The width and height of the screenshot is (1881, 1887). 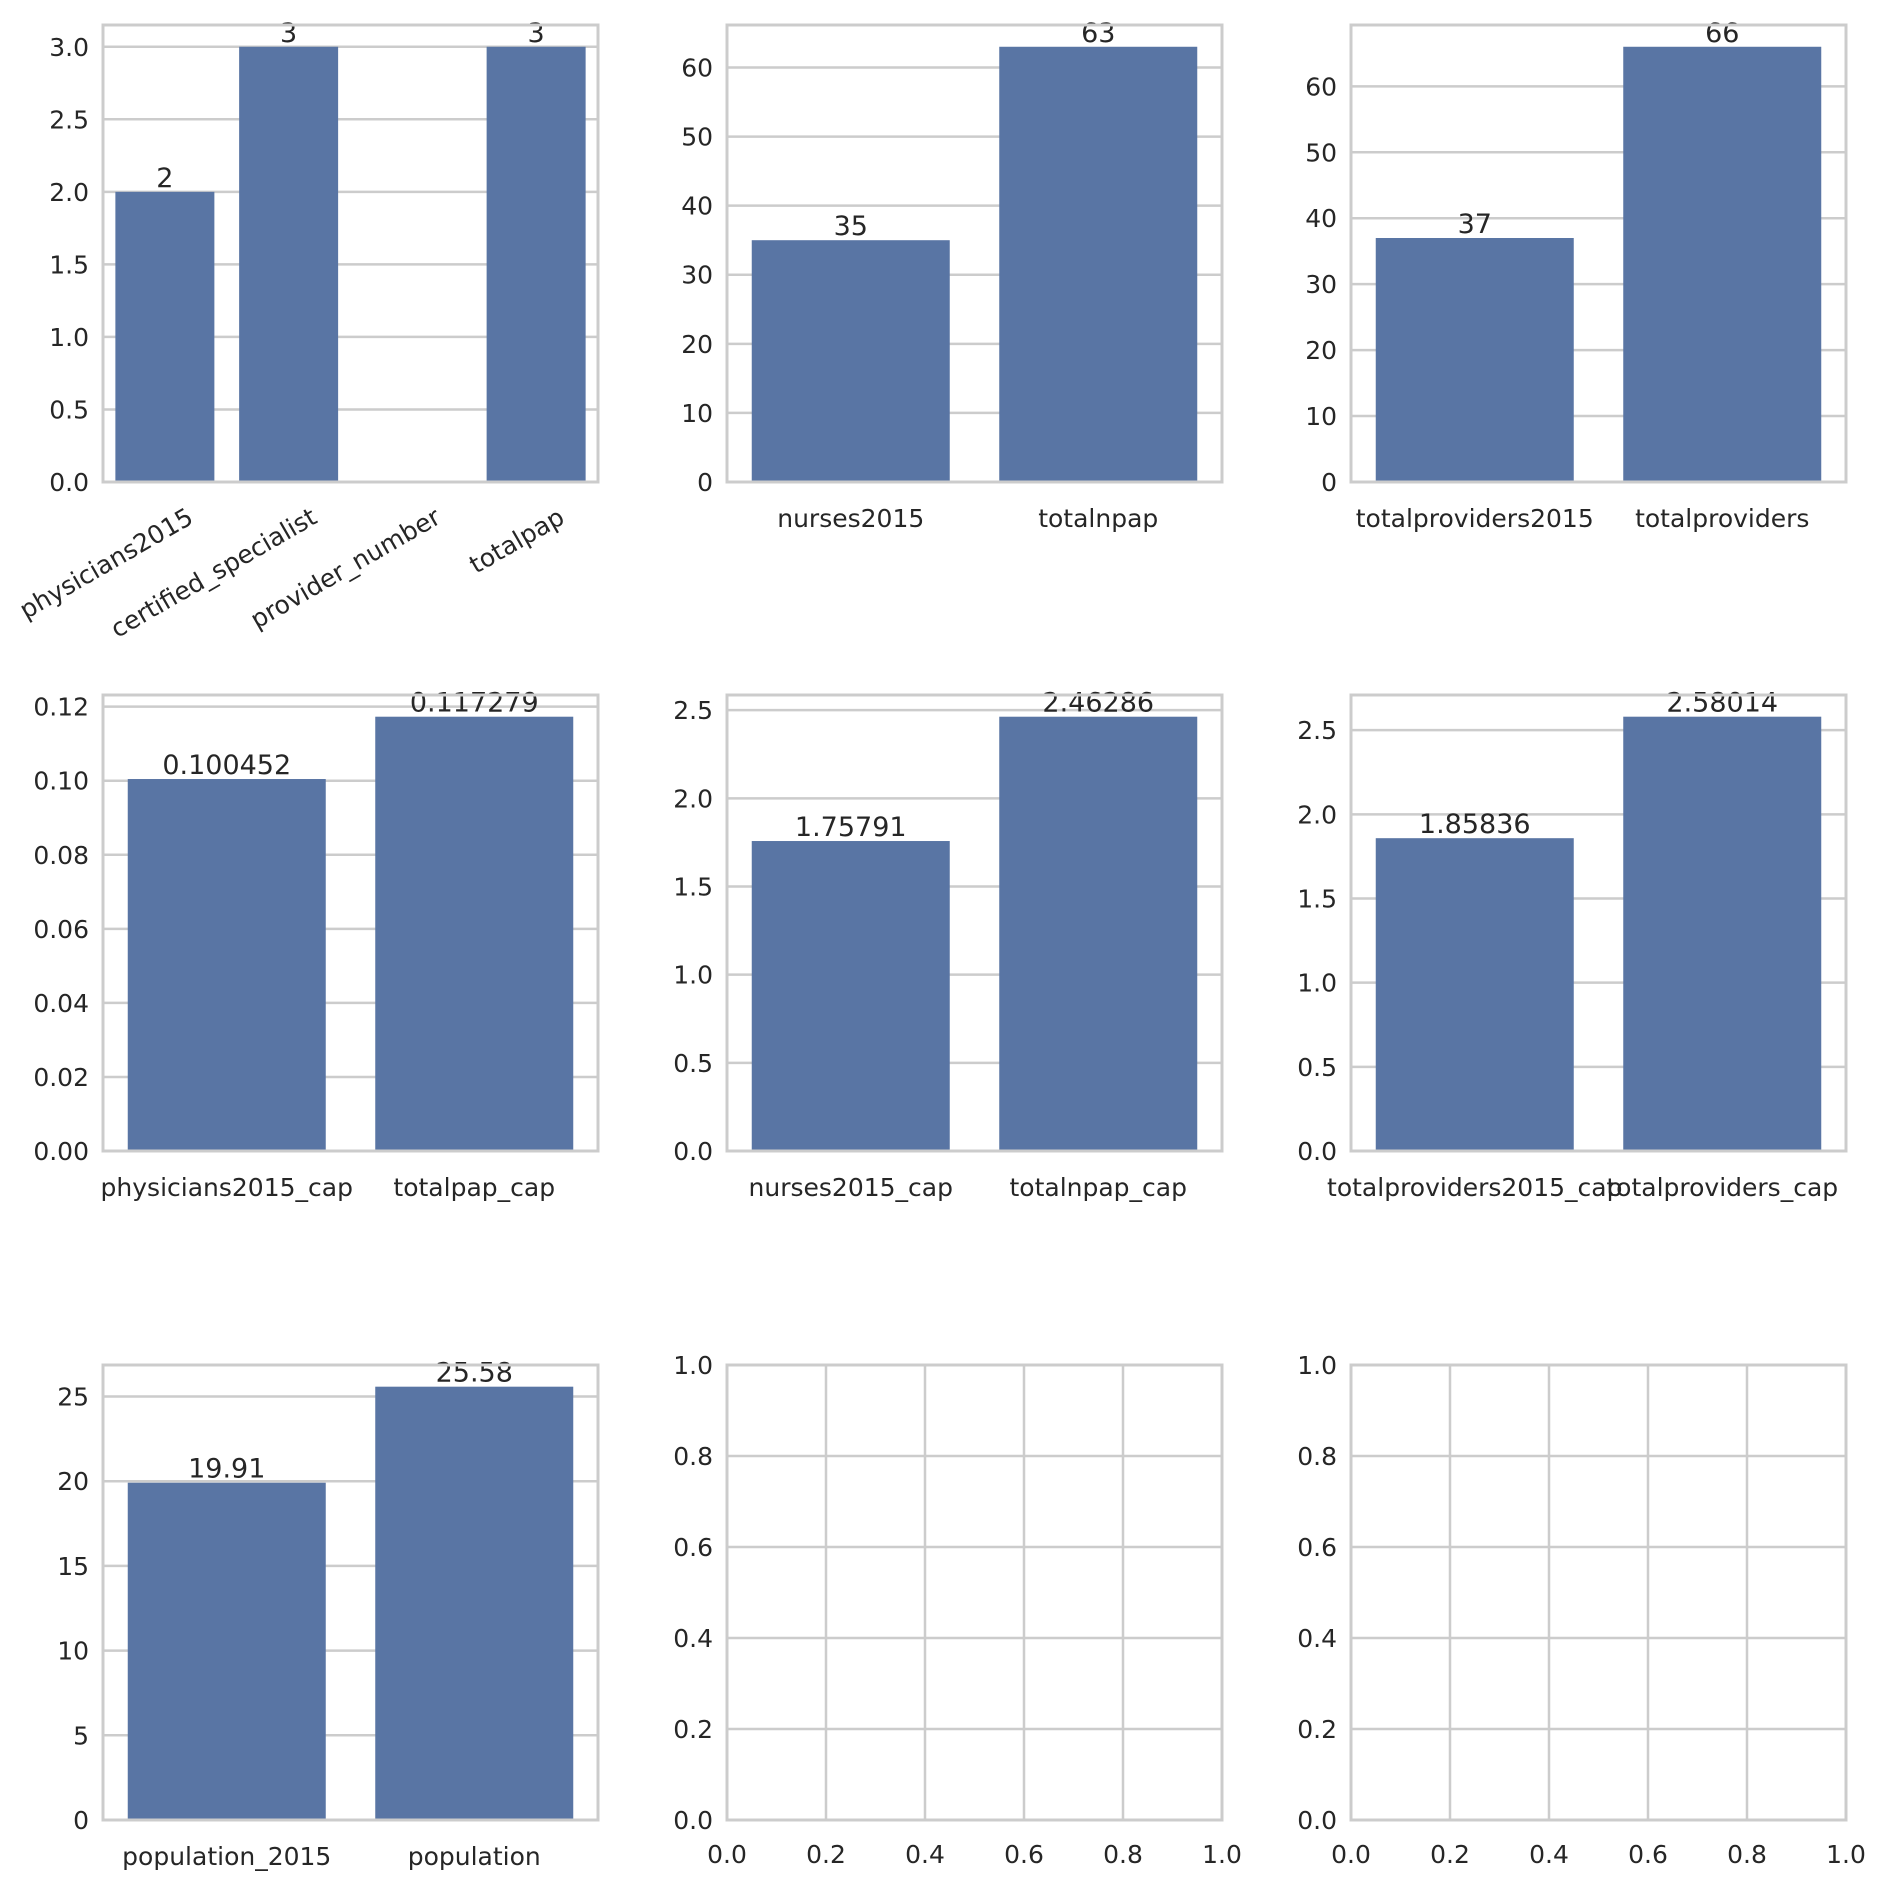 What do you see at coordinates (61, 1151) in the screenshot?
I see `y-tick-label: 0.00` at bounding box center [61, 1151].